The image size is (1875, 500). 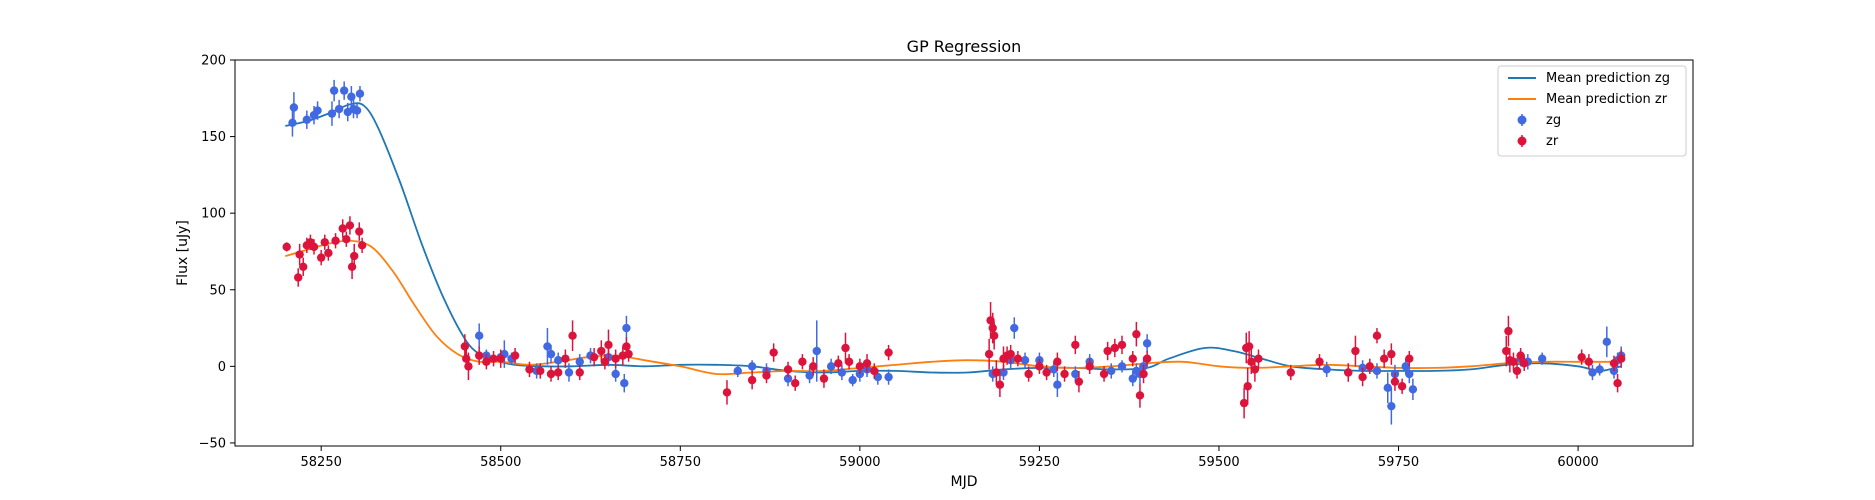 What do you see at coordinates (1398, 462) in the screenshot?
I see `x-tick-label: 59750` at bounding box center [1398, 462].